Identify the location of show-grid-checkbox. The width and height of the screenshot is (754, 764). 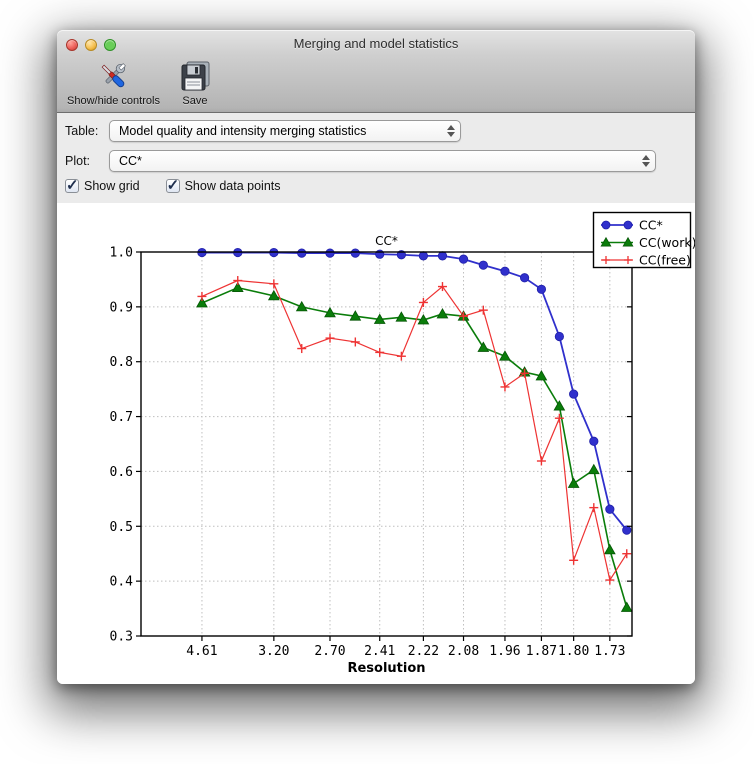
(72, 185).